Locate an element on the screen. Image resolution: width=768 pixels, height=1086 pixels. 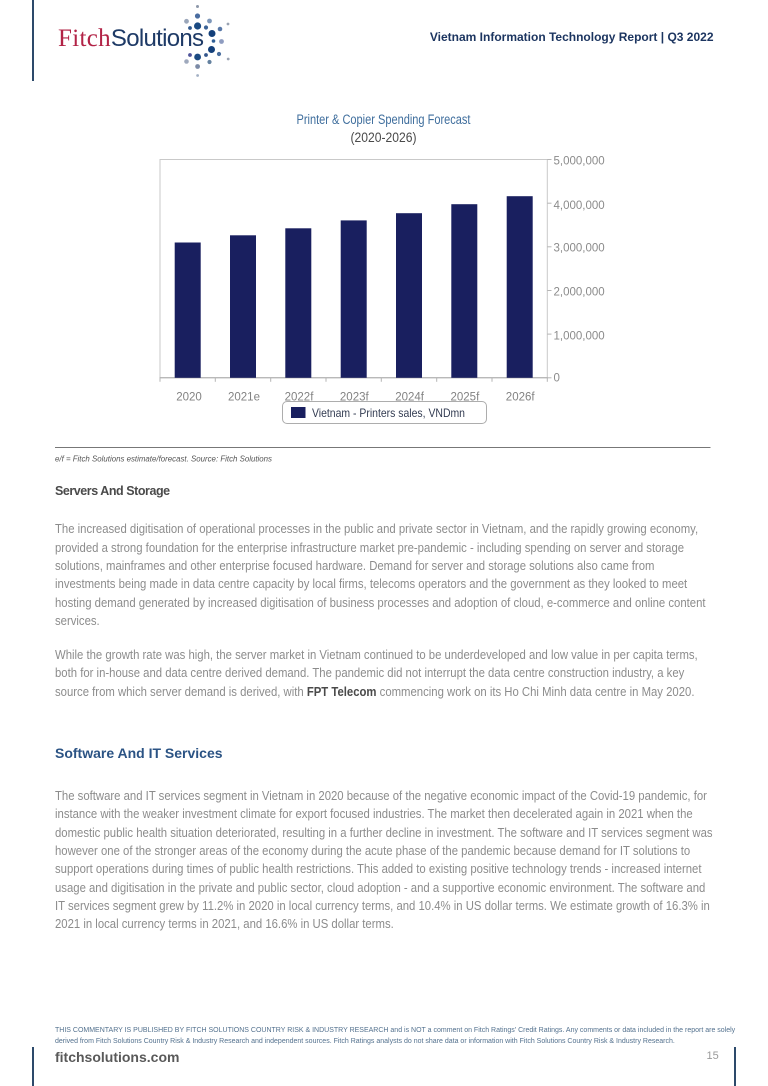
svg-text: 2020 is located at coordinates (189, 398).